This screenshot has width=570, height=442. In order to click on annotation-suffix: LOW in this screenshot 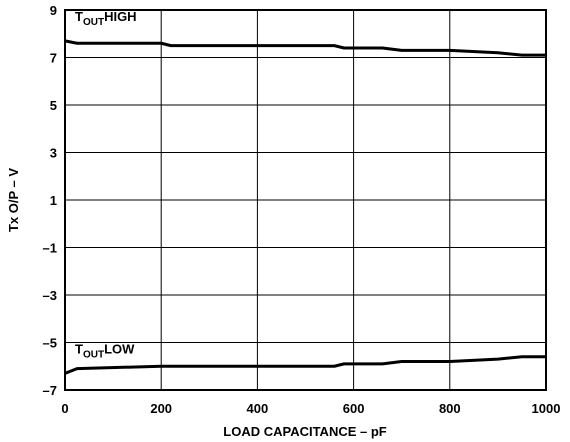, I will do `click(119, 348)`.